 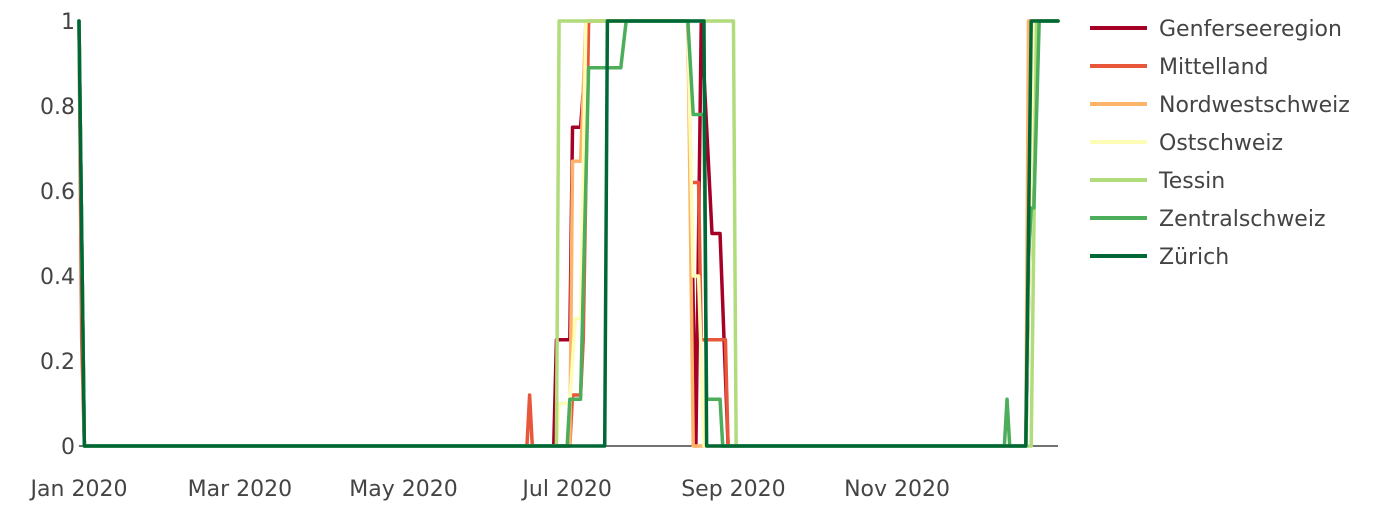 What do you see at coordinates (1254, 105) in the screenshot?
I see `legend-label: Nordwestschweiz` at bounding box center [1254, 105].